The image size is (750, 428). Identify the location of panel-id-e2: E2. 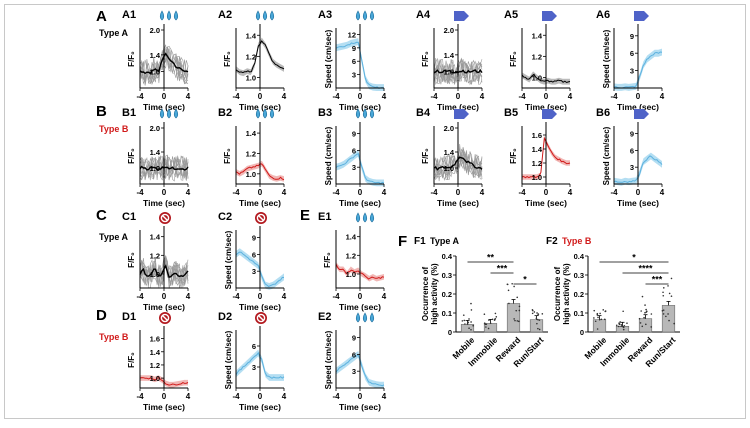
(324, 317).